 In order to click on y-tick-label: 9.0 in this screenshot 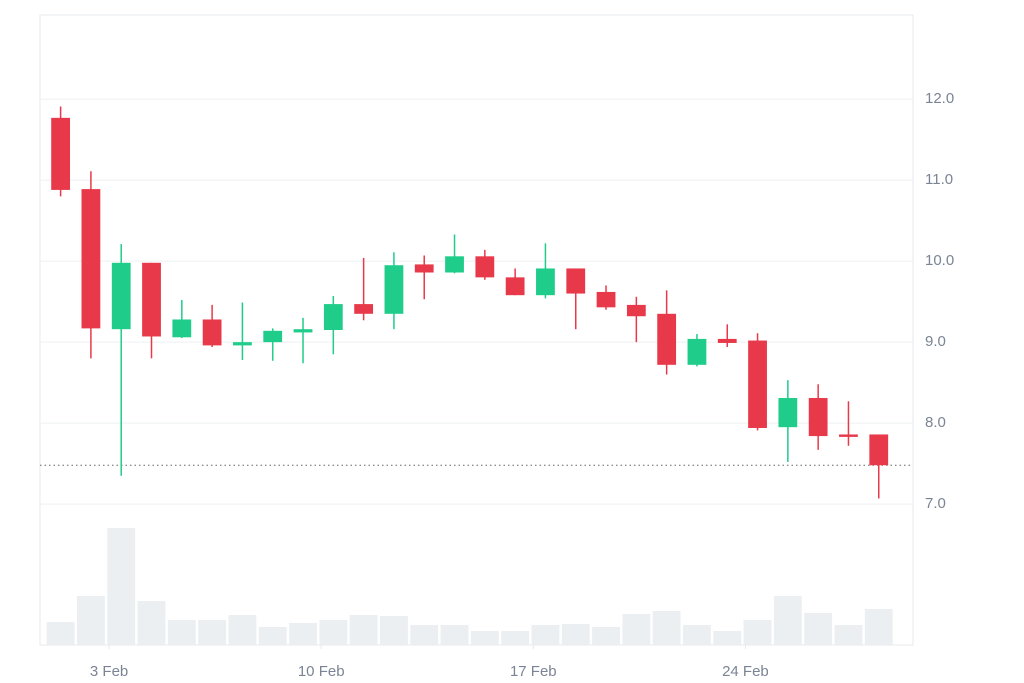, I will do `click(935, 341)`.